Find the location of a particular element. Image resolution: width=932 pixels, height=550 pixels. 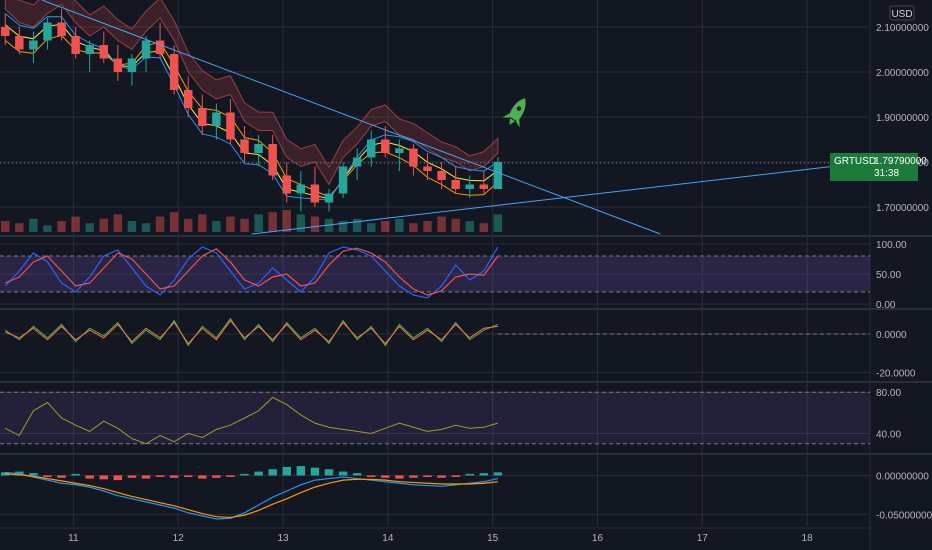

y-tick-label: 0.00 is located at coordinates (886, 305).